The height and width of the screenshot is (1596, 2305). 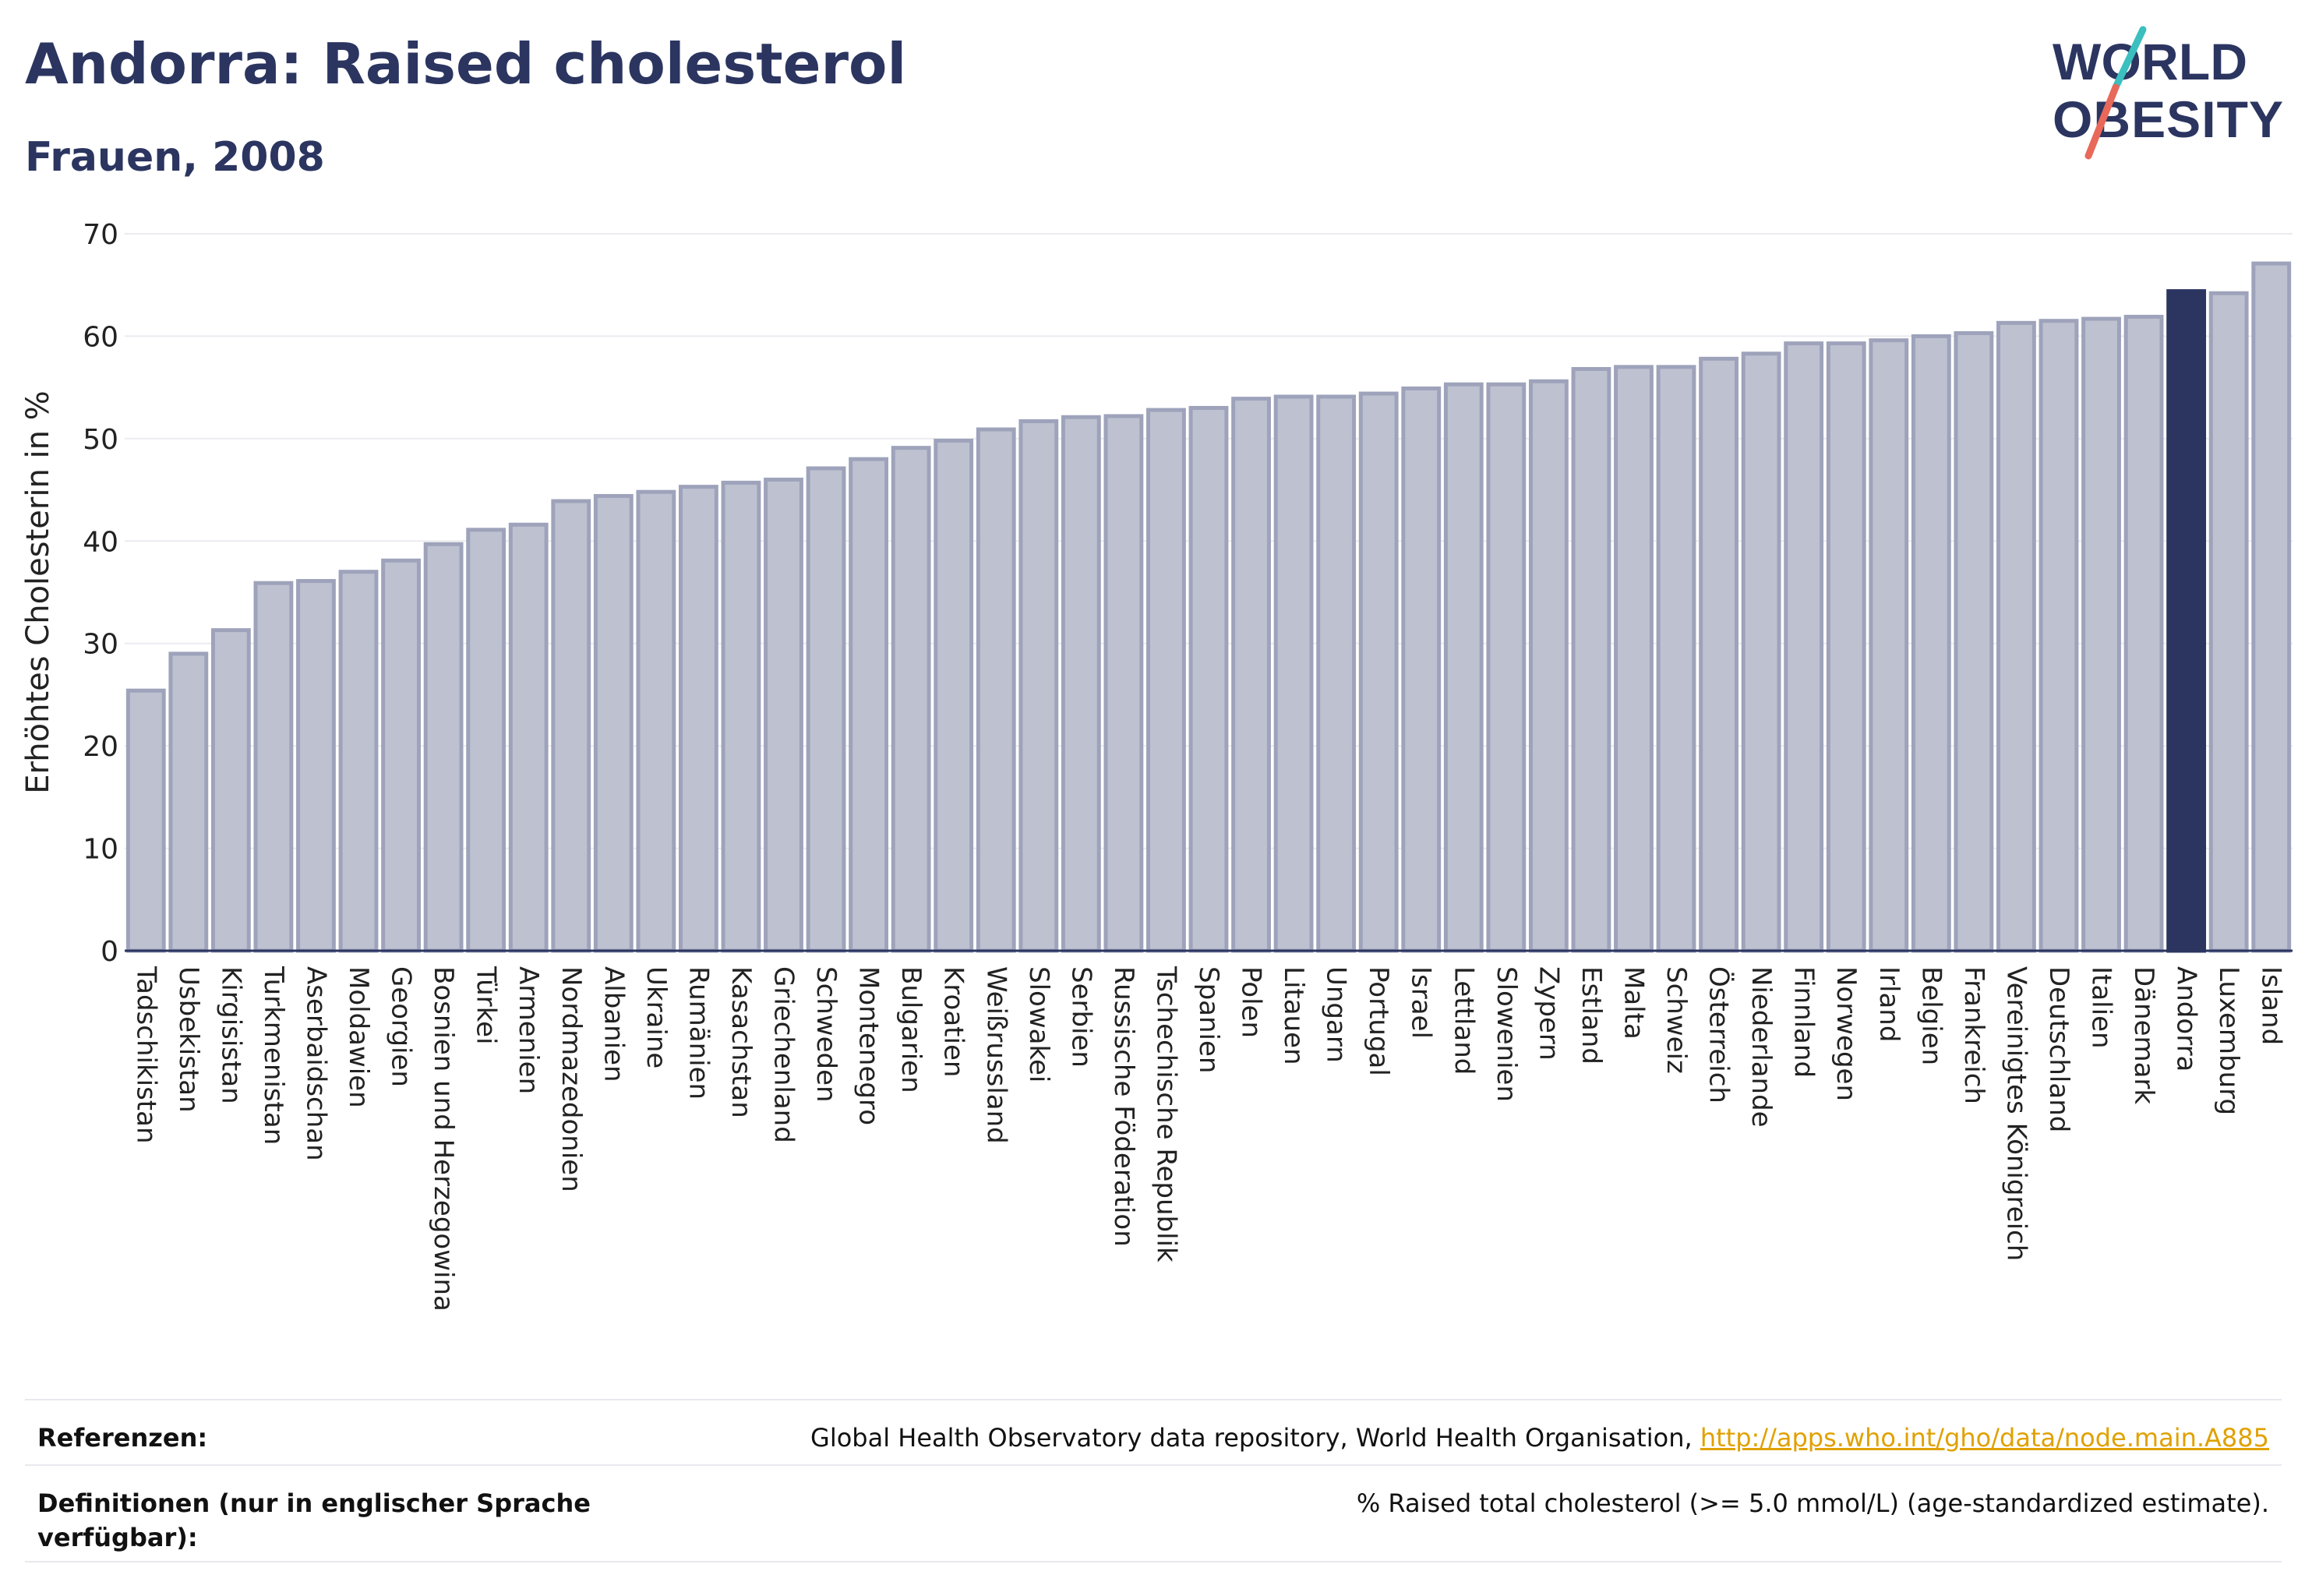 I want to click on bar-litauen, so click(x=1293, y=673).